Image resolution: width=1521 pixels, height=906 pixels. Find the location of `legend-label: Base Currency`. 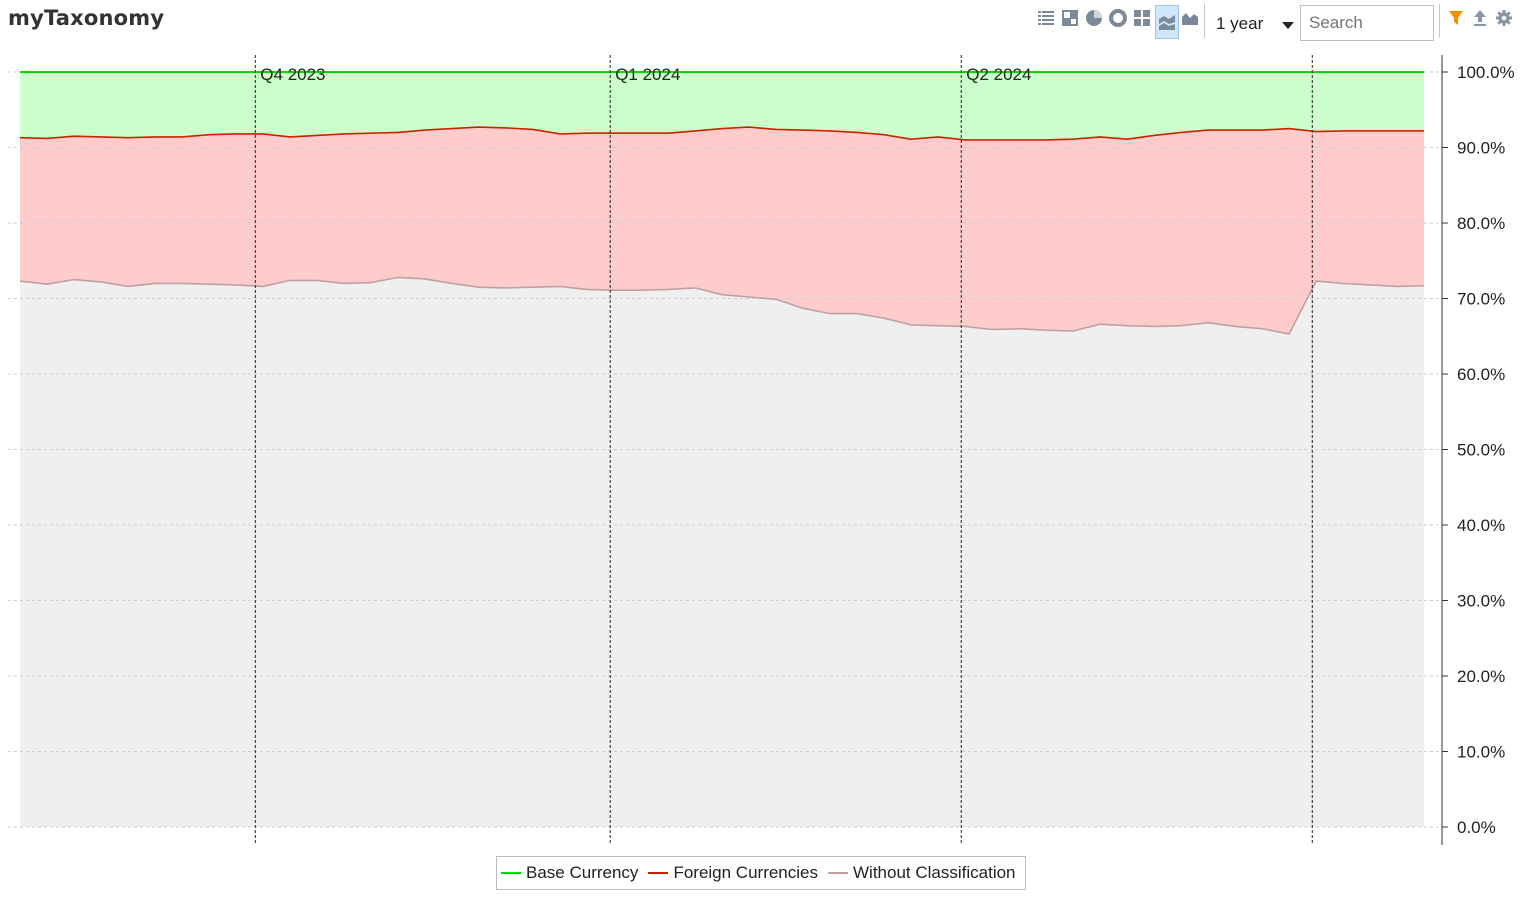

legend-label: Base Currency is located at coordinates (582, 872).